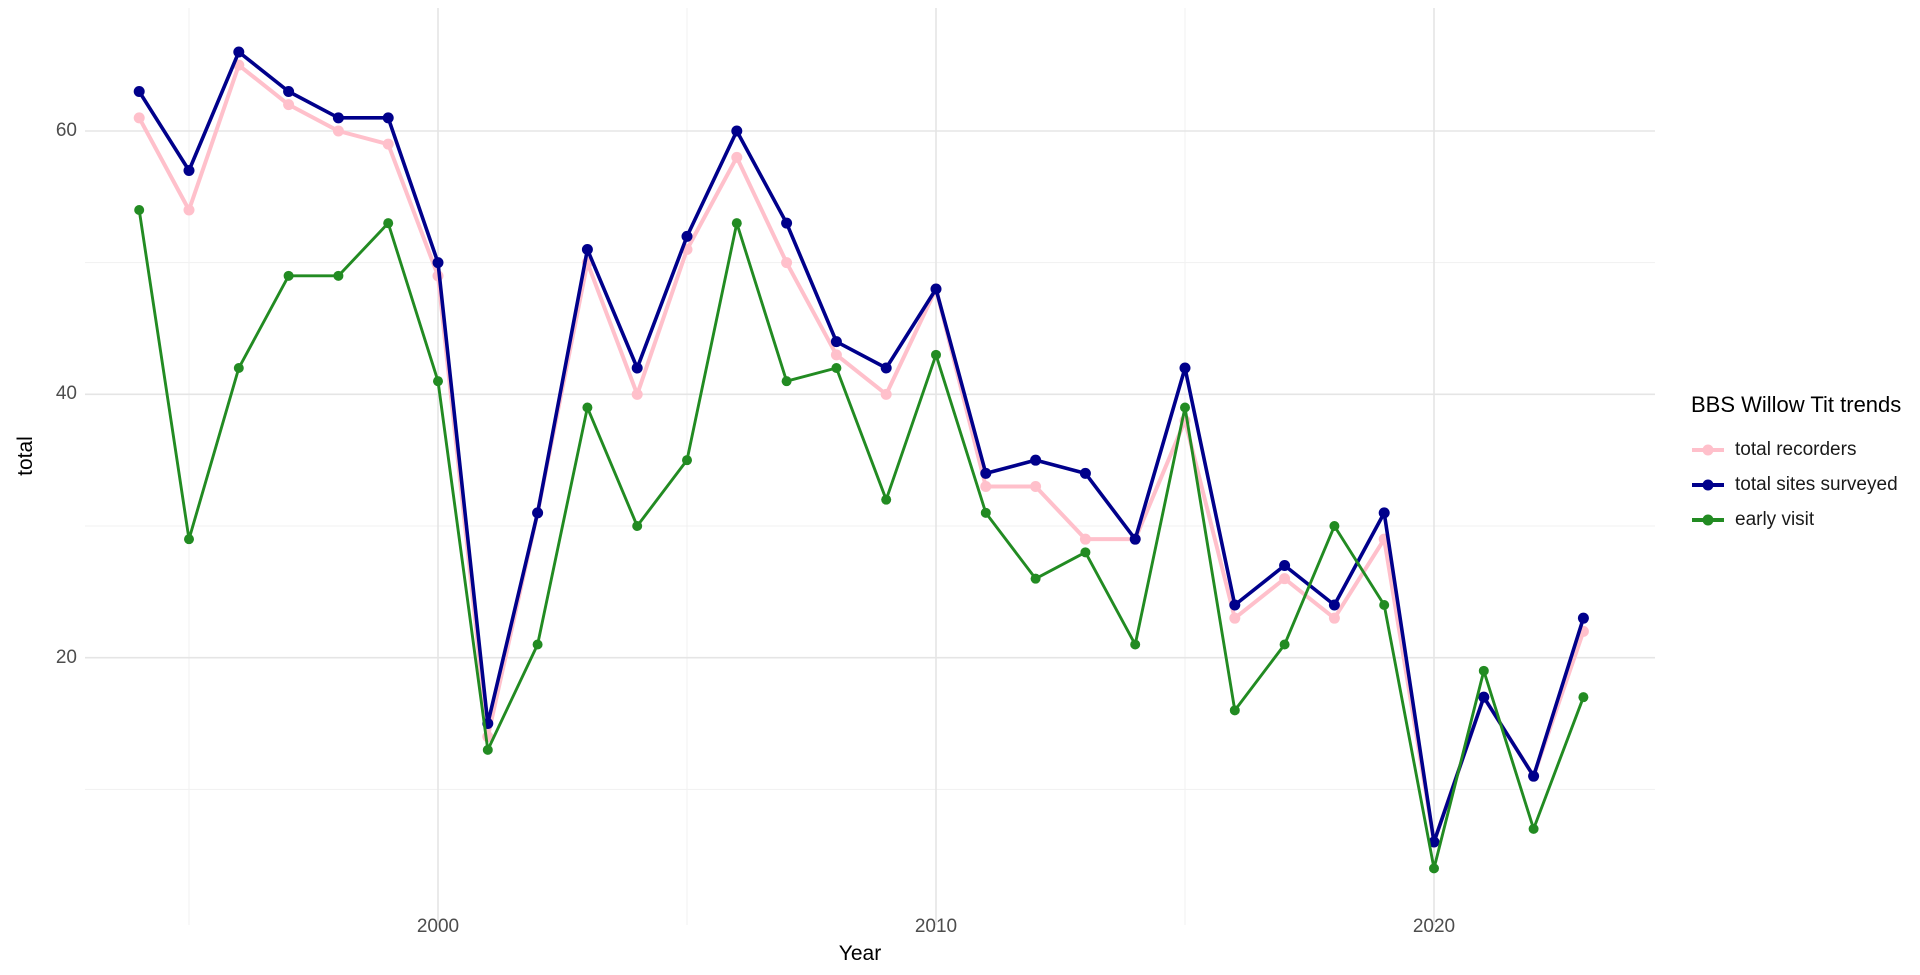 The image size is (1920, 975). I want to click on legend-item-label: total recorders, so click(1796, 449).